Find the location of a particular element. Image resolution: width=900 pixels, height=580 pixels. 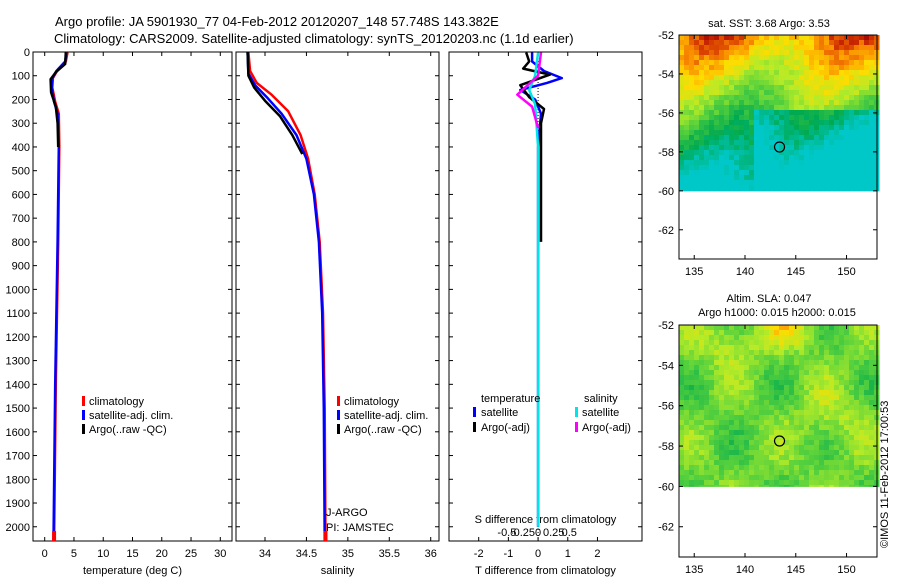

legend-label: satellite-adj. clim. is located at coordinates (386, 416).